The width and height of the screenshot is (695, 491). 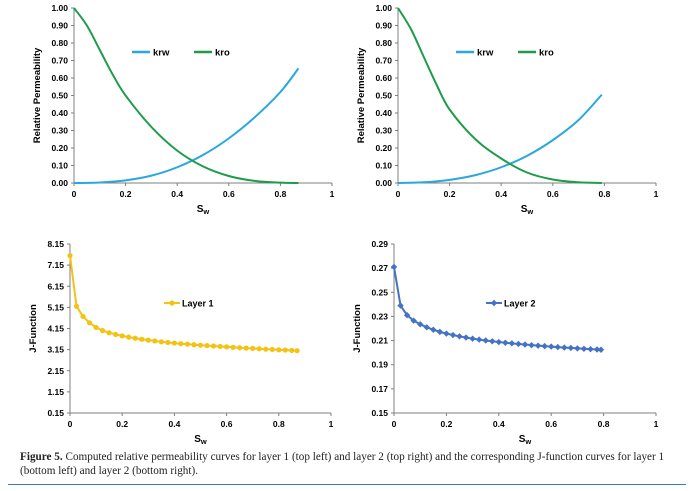 What do you see at coordinates (59, 78) in the screenshot?
I see `y-tick-label: 0.60` at bounding box center [59, 78].